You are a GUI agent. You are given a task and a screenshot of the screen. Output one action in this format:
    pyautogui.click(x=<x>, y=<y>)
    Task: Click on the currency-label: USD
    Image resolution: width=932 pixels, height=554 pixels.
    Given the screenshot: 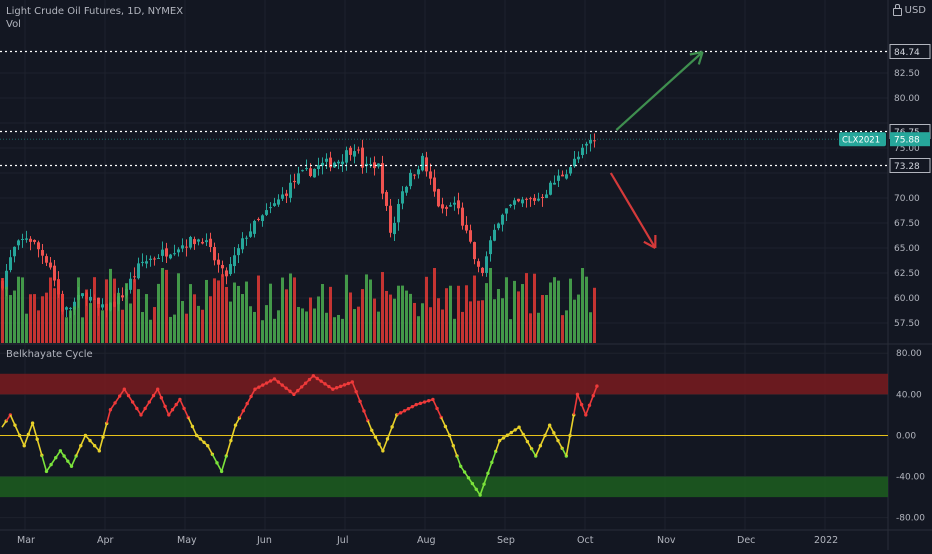 What is the action you would take?
    pyautogui.click(x=915, y=10)
    